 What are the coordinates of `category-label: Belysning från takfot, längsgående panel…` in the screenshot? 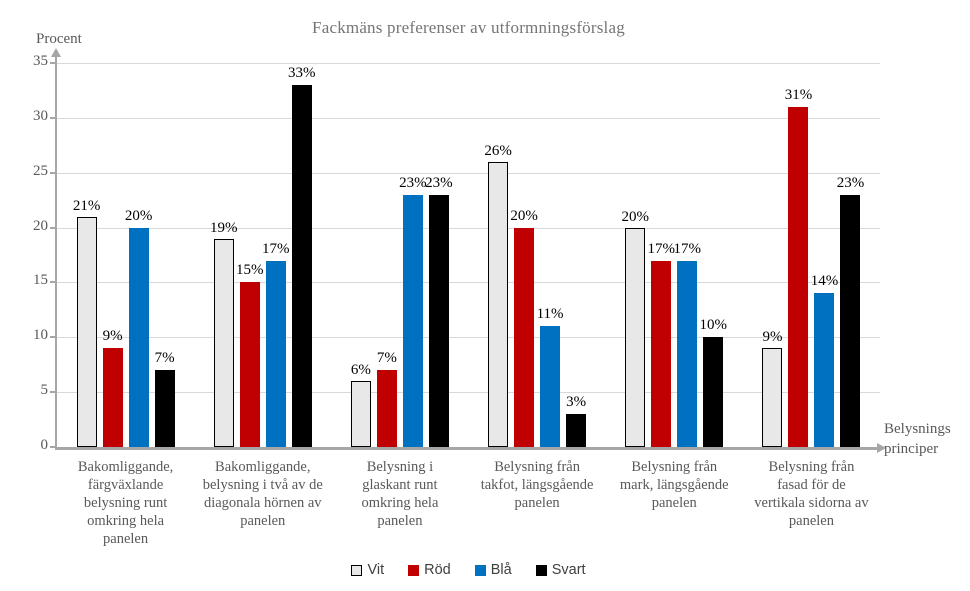 It's located at (537, 485).